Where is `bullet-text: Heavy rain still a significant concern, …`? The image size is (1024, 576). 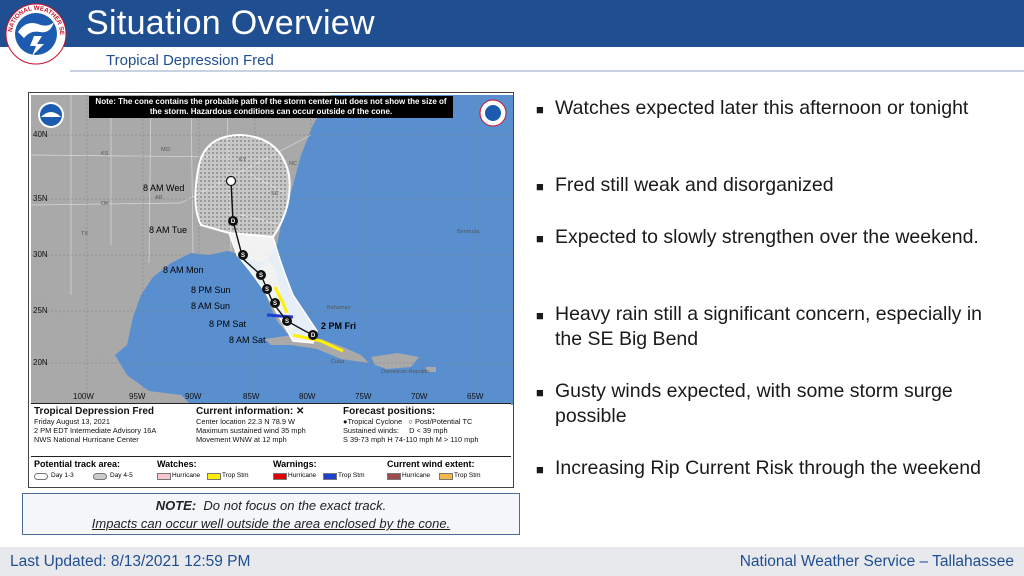 bullet-text: Heavy rain still a significant concern, … is located at coordinates (769, 326).